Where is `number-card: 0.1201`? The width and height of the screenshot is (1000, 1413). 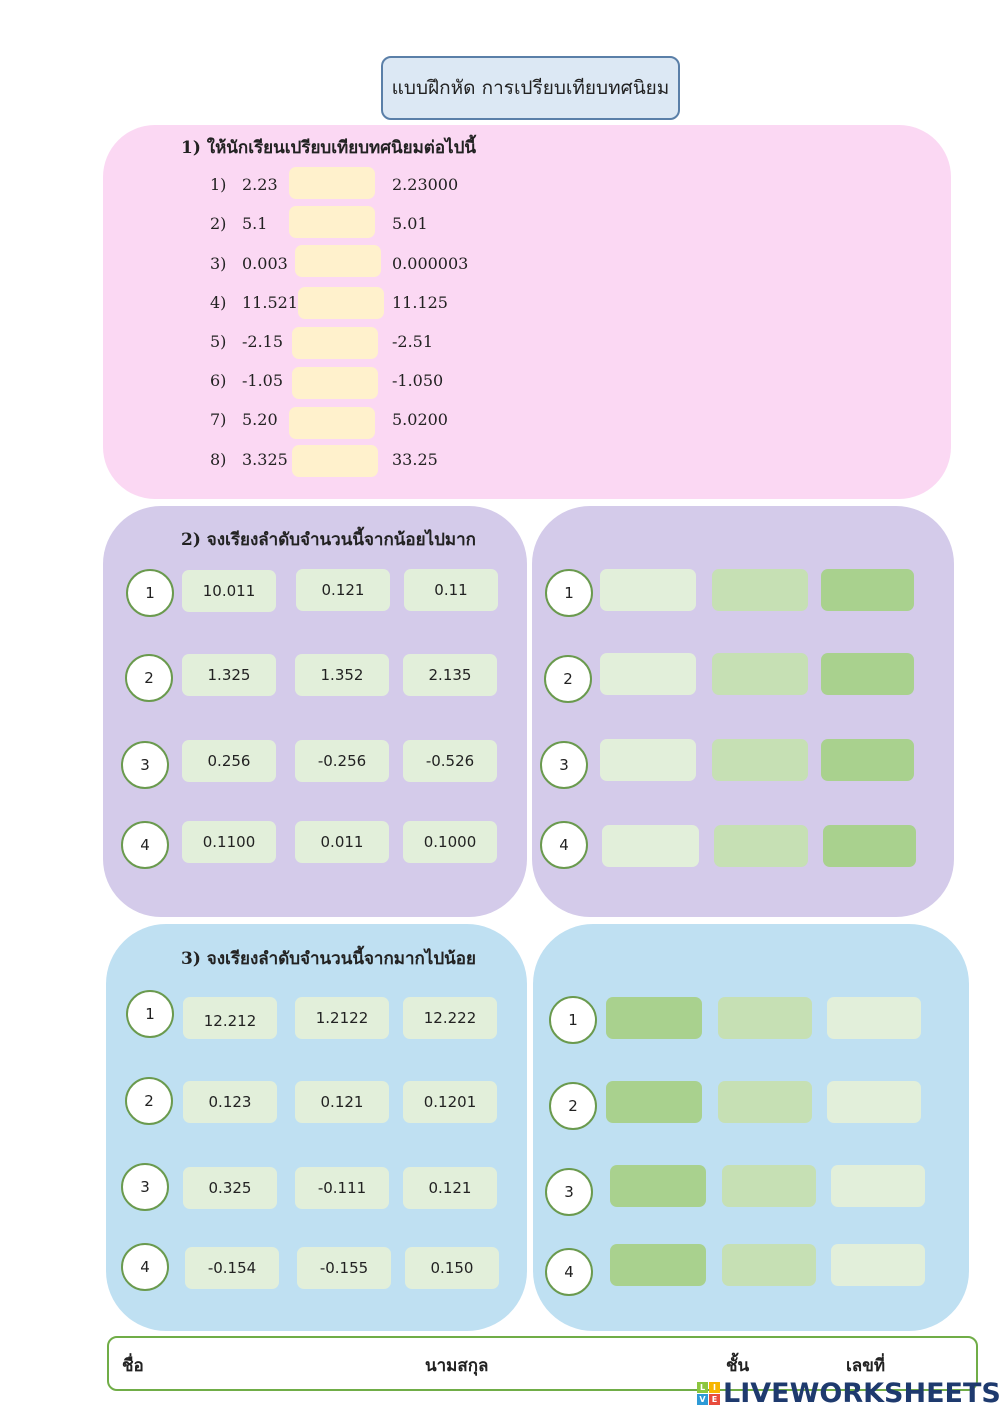
number-card: 0.1201 is located at coordinates (450, 1102).